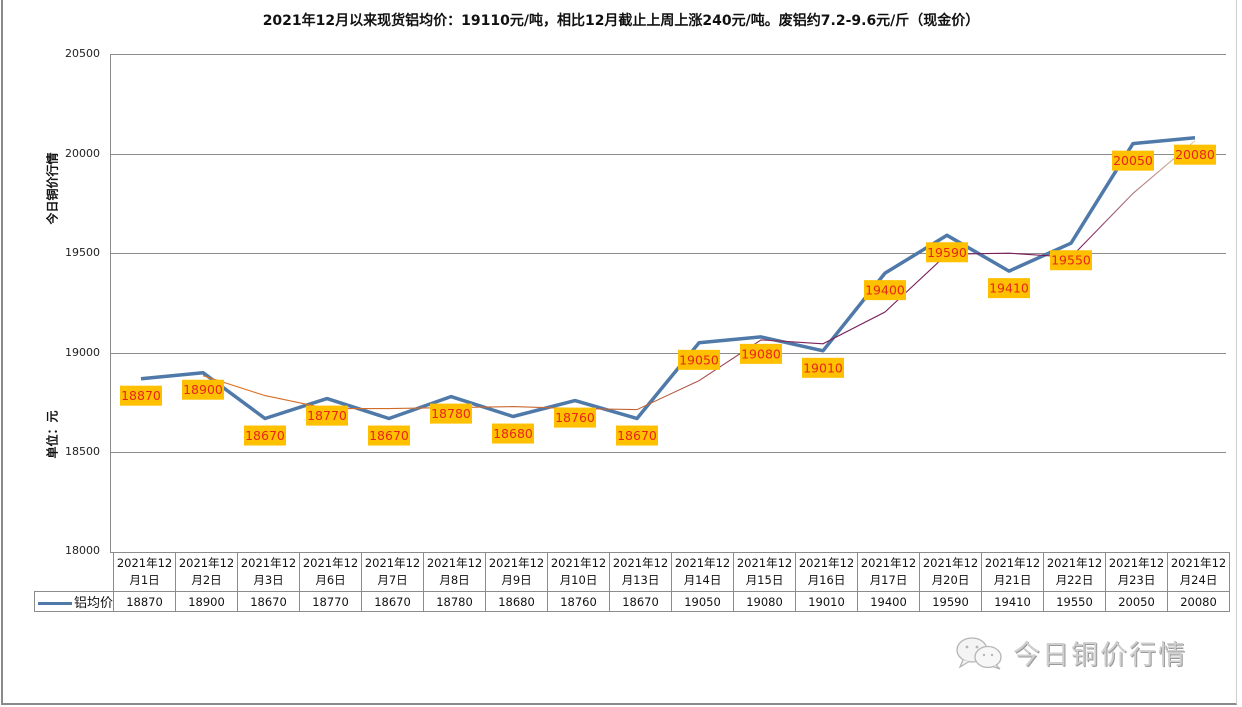 This screenshot has width=1242, height=707. I want to click on data-label: 20080, so click(1195, 154).